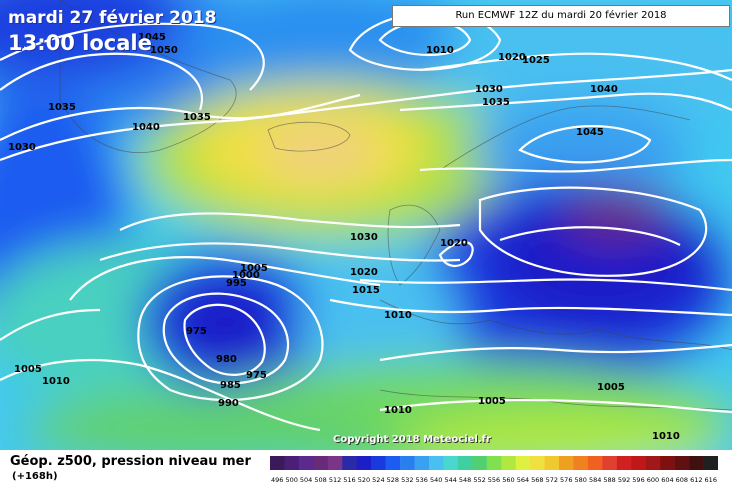 This screenshot has width=732, height=488. I want to click on scale-label: 560, so click(508, 480).